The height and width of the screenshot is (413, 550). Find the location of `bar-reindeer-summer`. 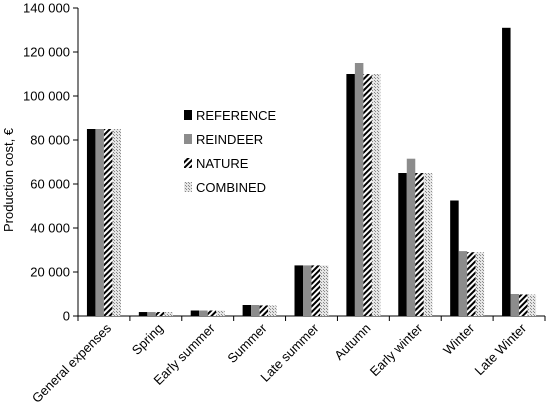

bar-reindeer-summer is located at coordinates (255, 310).